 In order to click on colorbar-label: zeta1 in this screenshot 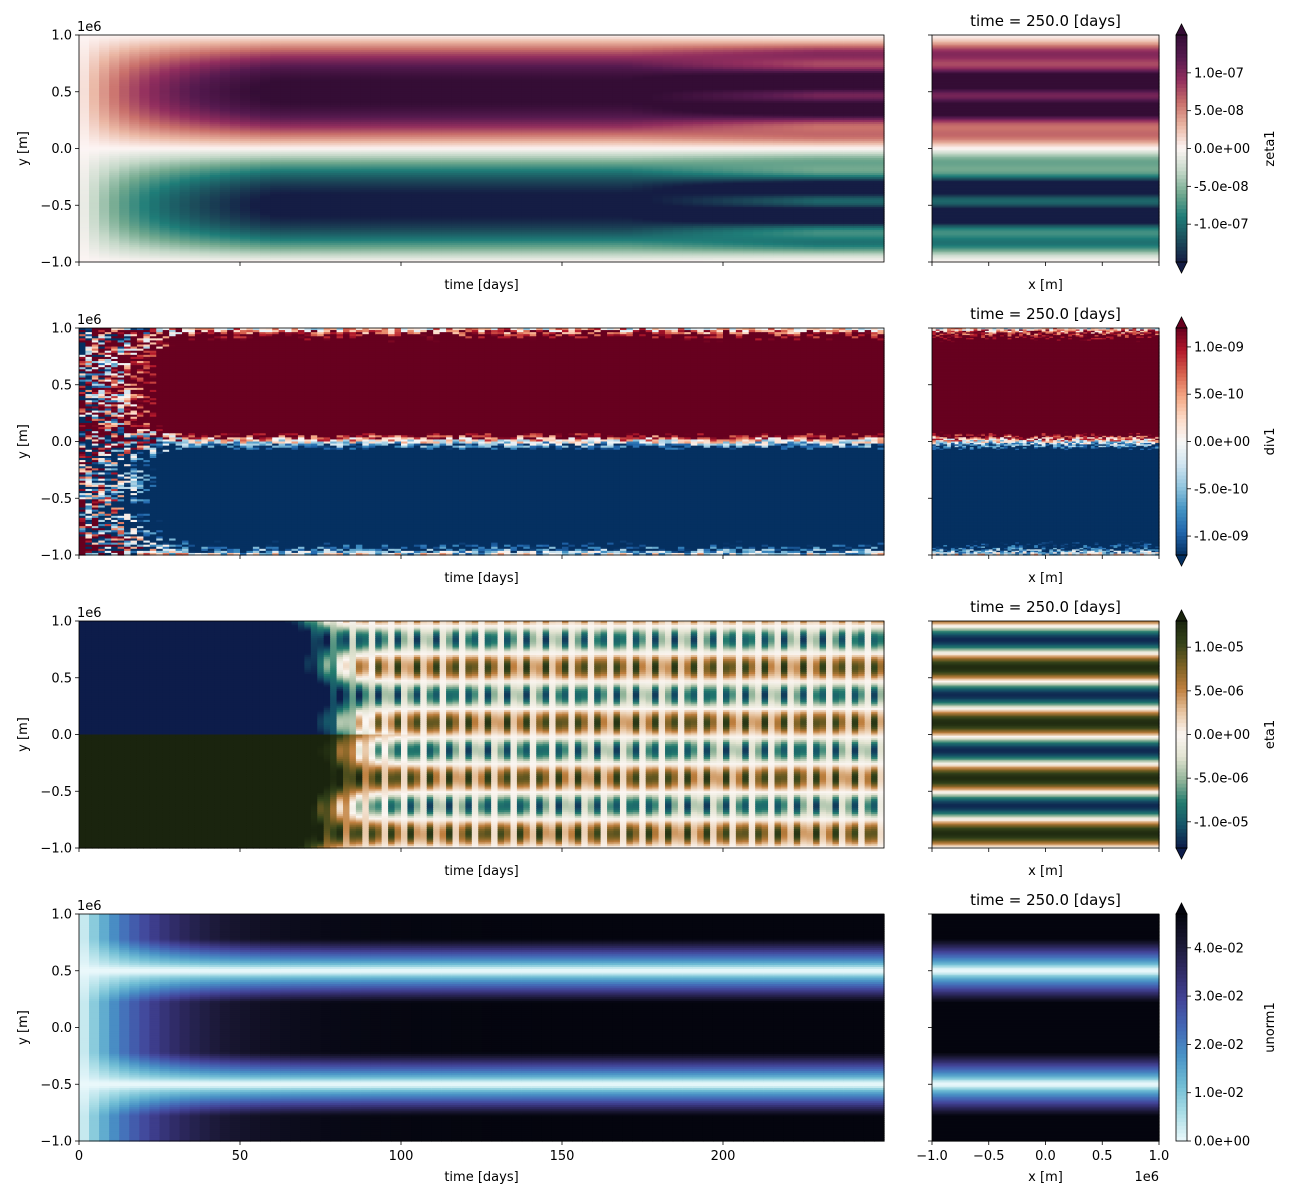, I will do `click(1270, 148)`.